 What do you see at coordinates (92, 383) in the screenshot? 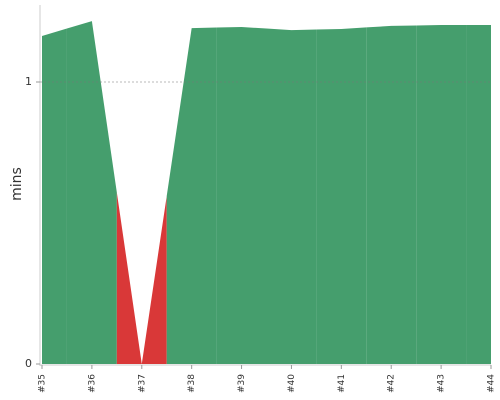
I see `x-tick-label: #36` at bounding box center [92, 383].